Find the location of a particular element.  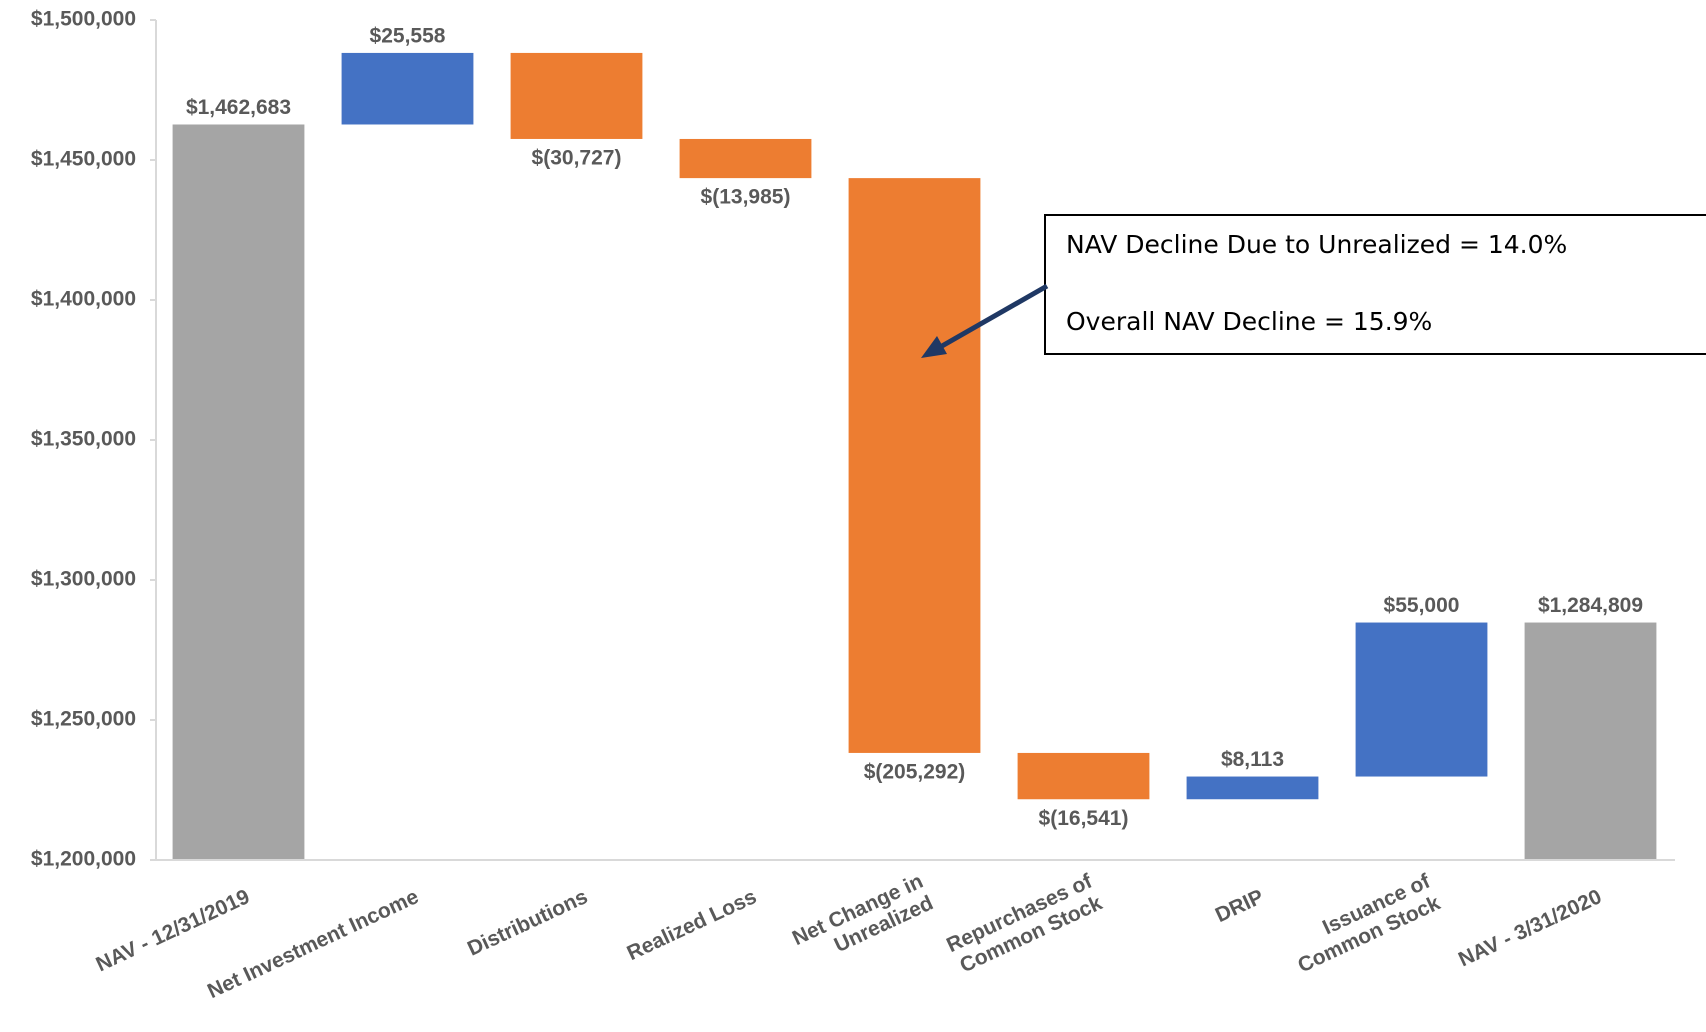

x-tick-line: NAV - 3/31/2020 is located at coordinates (1530, 928).